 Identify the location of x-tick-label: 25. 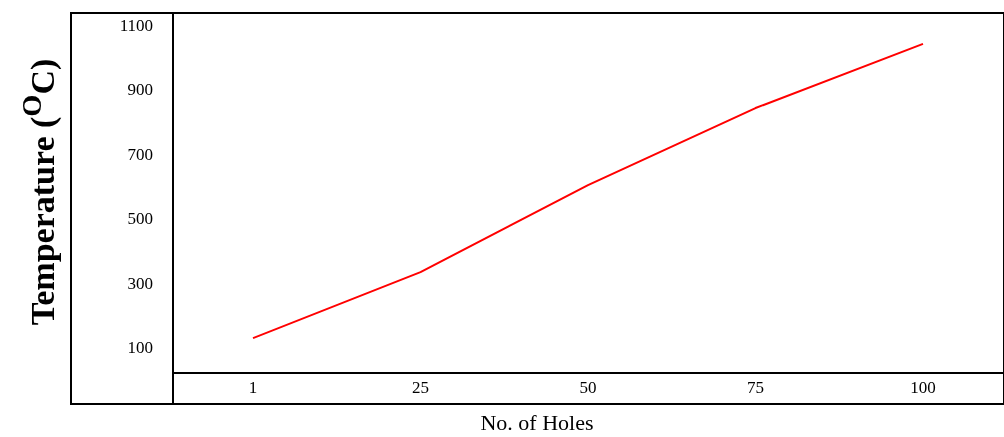
(420, 388).